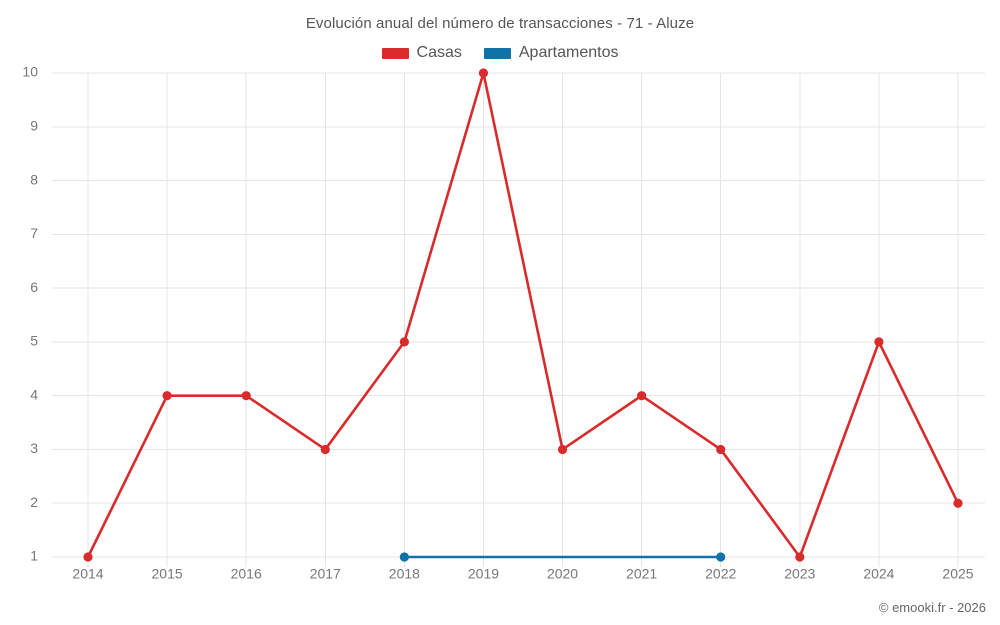 The image size is (1000, 625). What do you see at coordinates (957, 573) in the screenshot?
I see `x-axis-tick-label: 2025` at bounding box center [957, 573].